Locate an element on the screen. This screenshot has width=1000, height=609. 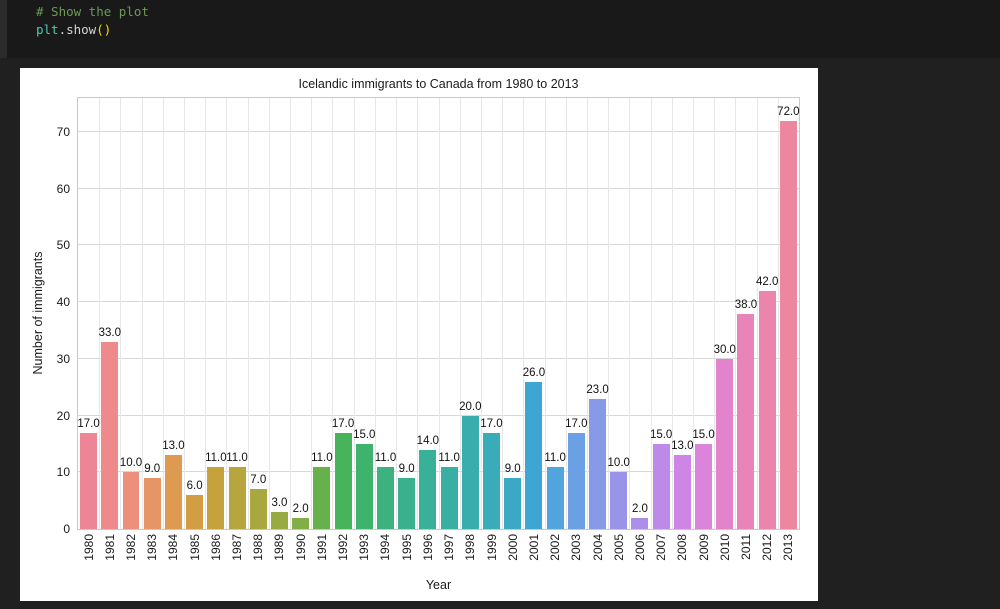
bar-value-label: 20.0 is located at coordinates (470, 406).